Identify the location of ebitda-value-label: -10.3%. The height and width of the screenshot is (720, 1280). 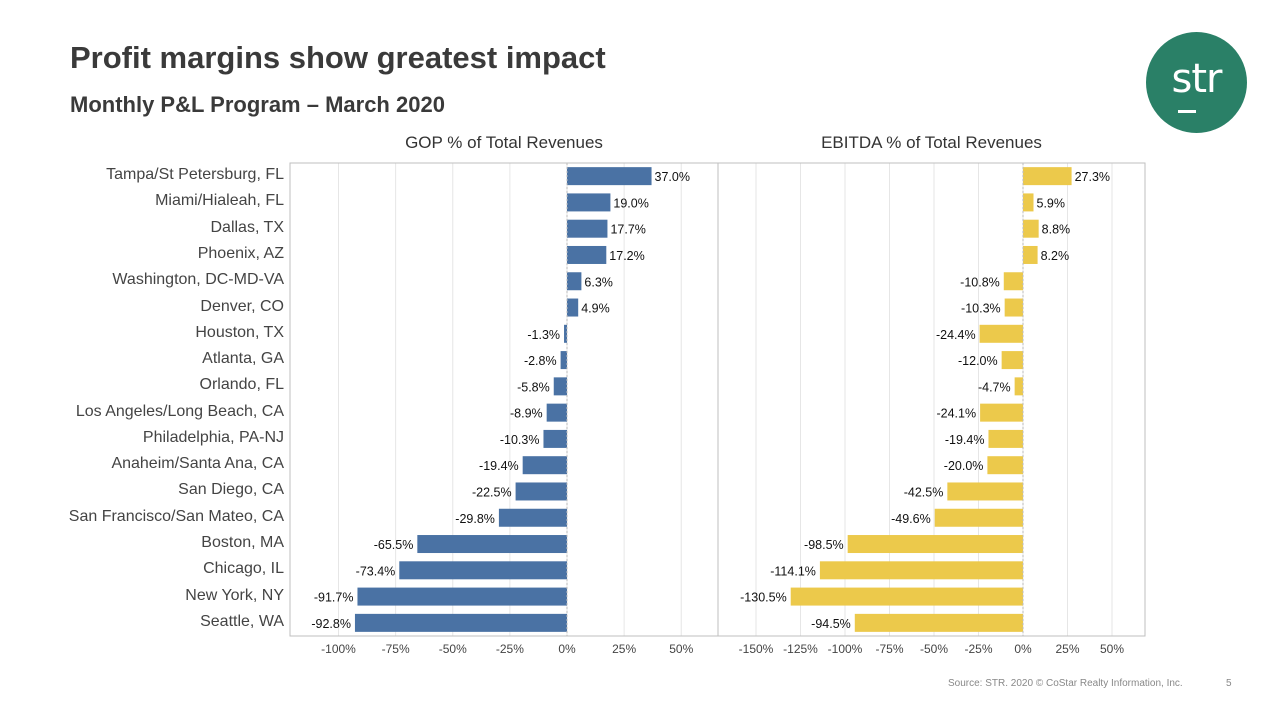
(981, 309).